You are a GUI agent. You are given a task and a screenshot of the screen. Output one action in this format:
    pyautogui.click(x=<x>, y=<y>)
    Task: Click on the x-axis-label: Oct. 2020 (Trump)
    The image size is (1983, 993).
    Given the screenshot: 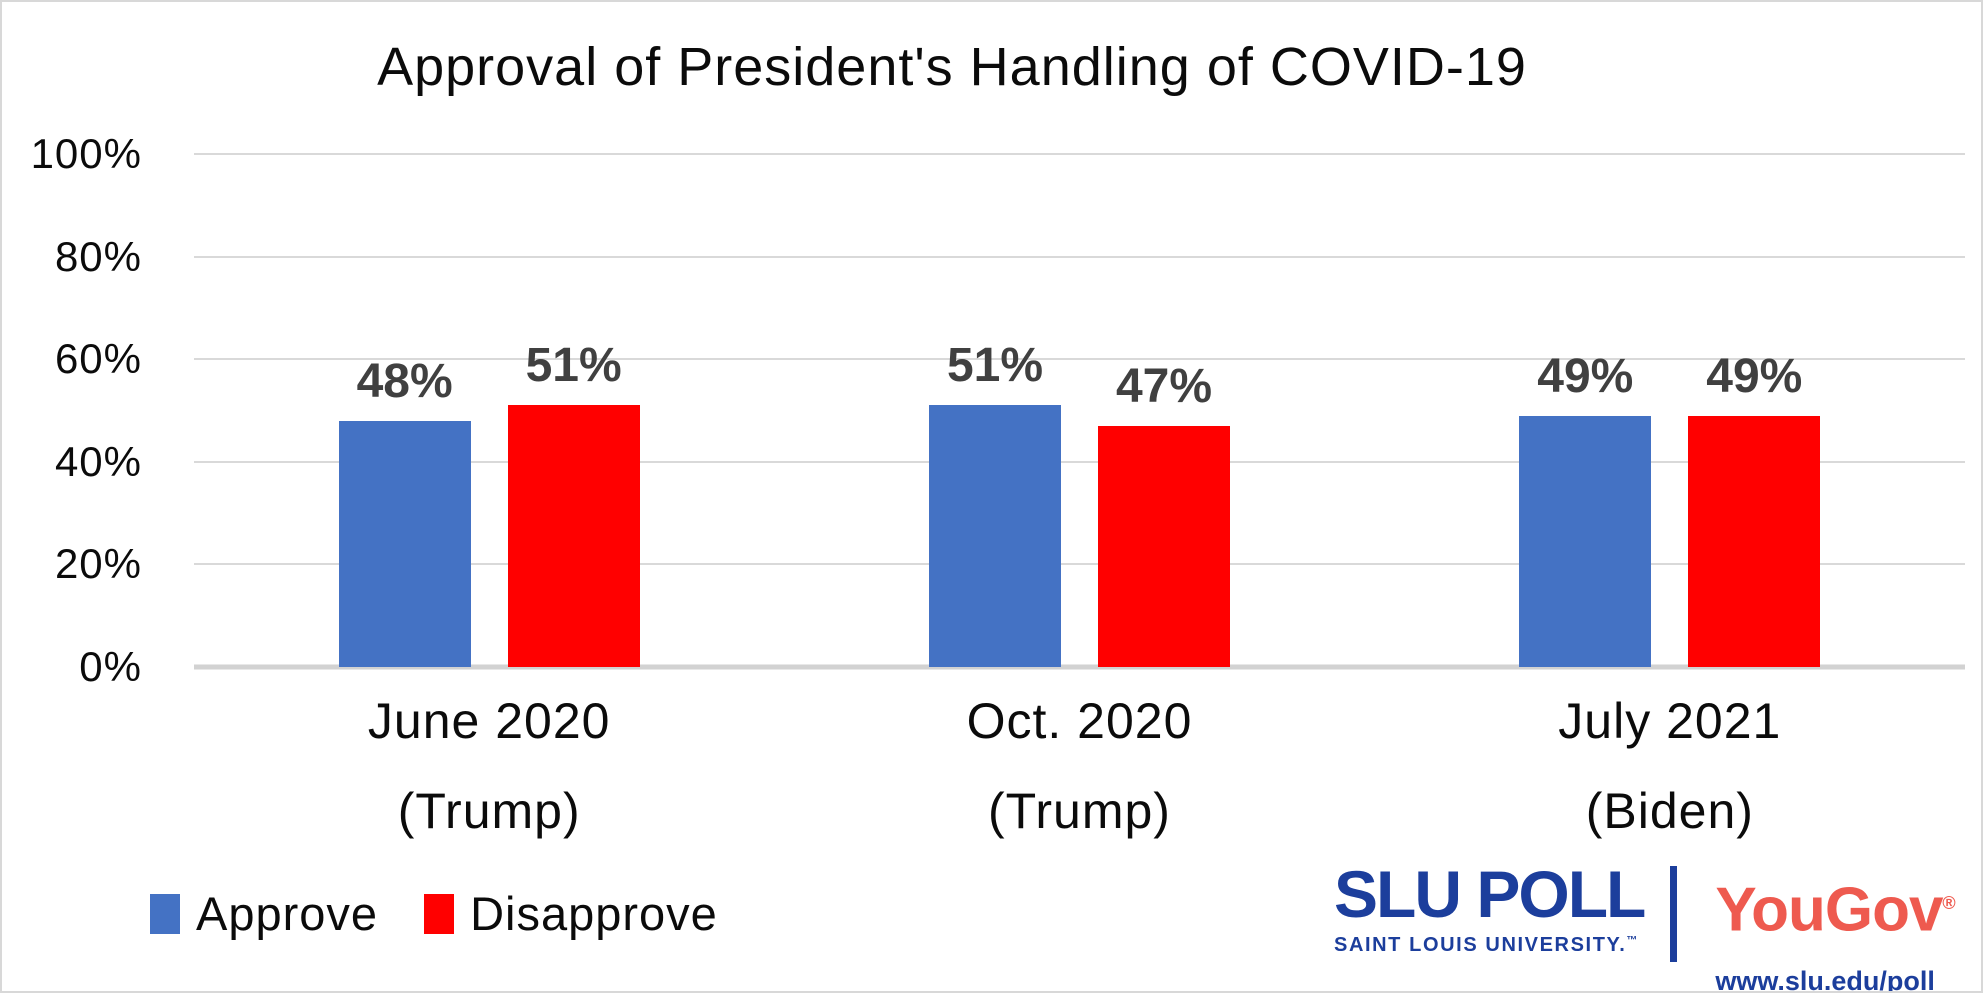 What is the action you would take?
    pyautogui.click(x=1079, y=766)
    